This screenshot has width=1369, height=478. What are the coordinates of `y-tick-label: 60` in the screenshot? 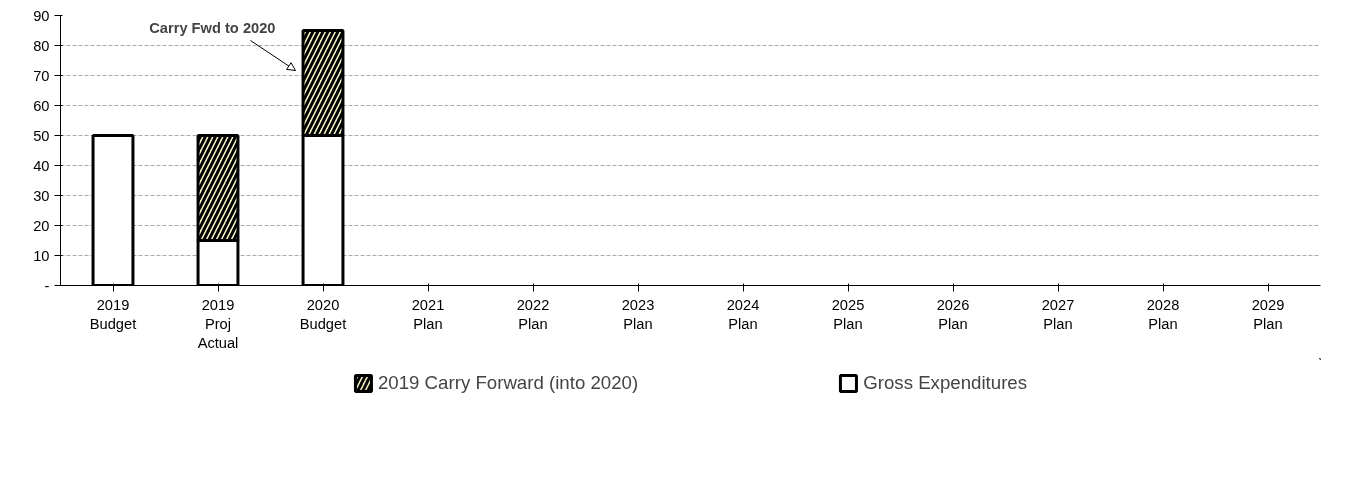 It's located at (41, 105).